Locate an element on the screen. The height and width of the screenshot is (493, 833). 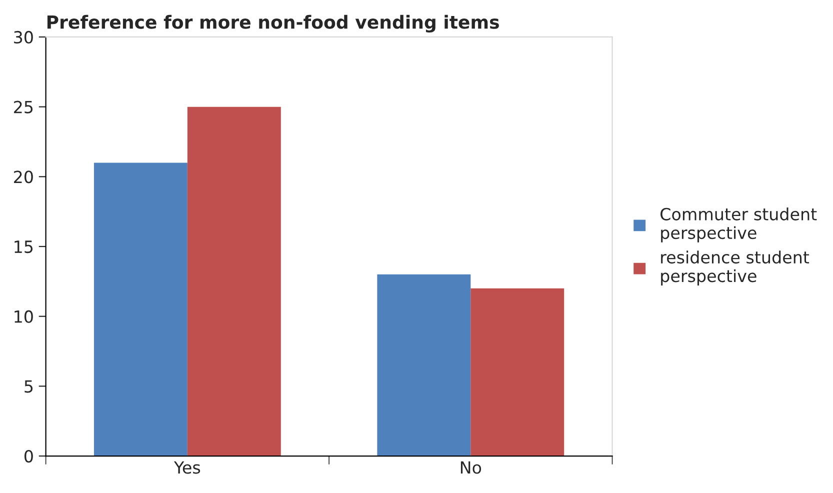
y-tick-label: 15 is located at coordinates (23, 247).